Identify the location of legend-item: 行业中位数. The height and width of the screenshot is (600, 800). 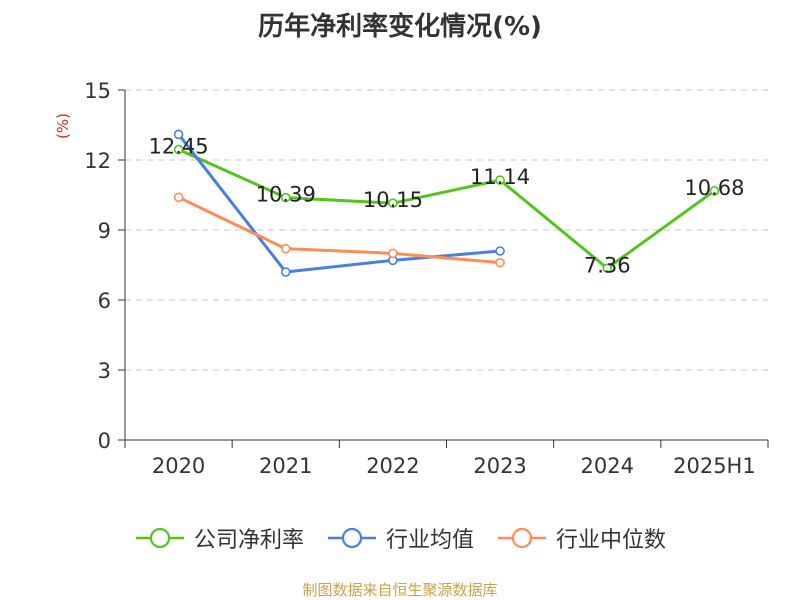
(581, 538).